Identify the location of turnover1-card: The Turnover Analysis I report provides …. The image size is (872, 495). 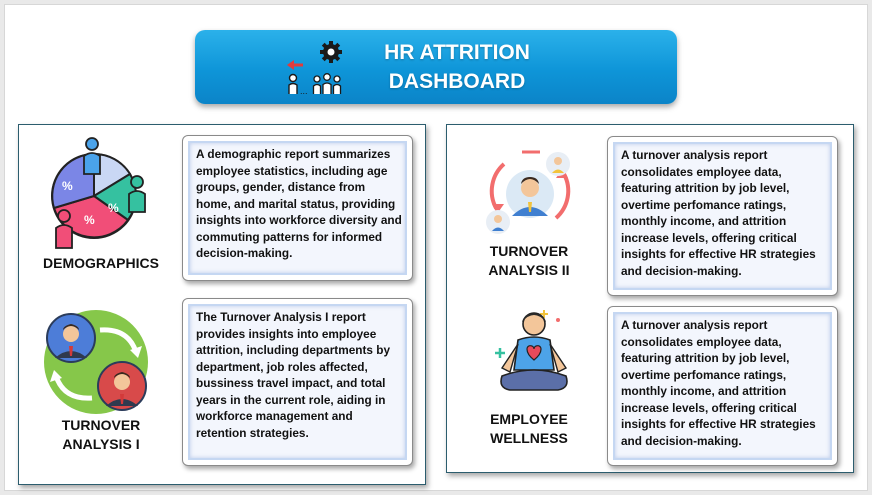
(297, 382).